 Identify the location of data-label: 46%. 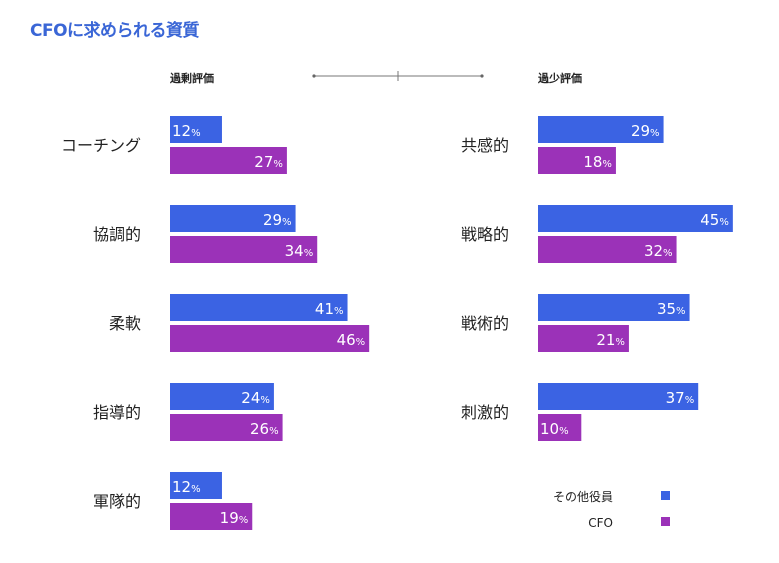
(351, 340).